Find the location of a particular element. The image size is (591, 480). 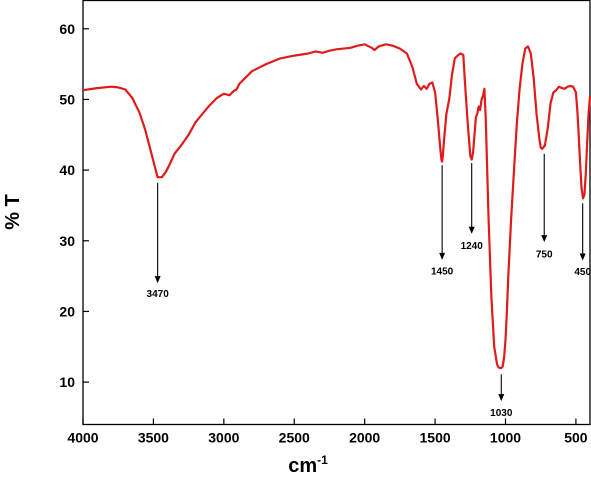

x-axis-title-main: cm is located at coordinates (302, 466).